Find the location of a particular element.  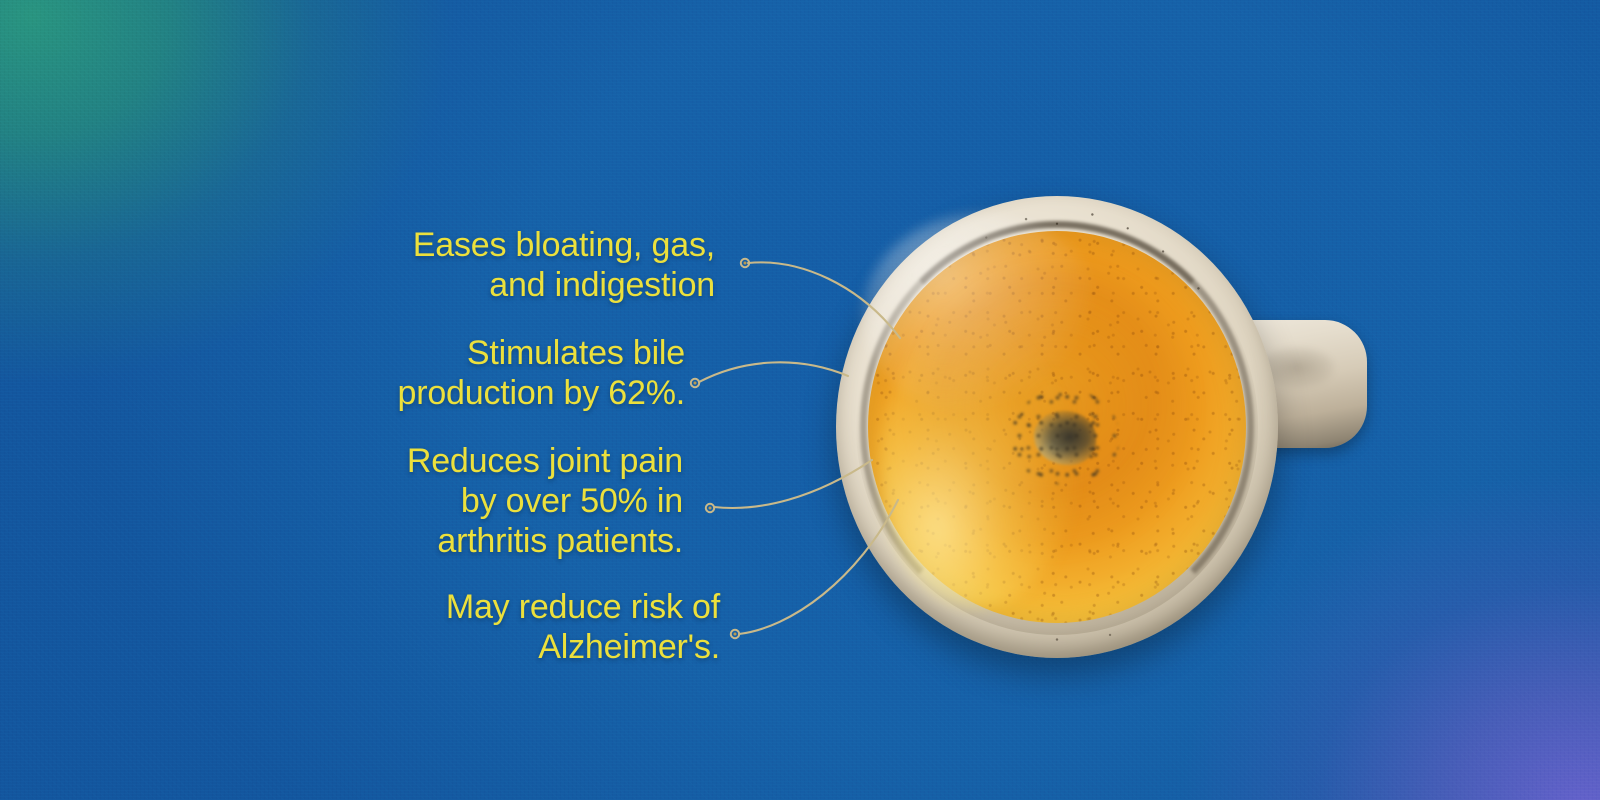

callout-text-alzheimers: May reduce risk of Alzheimer's. is located at coordinates (582, 627).